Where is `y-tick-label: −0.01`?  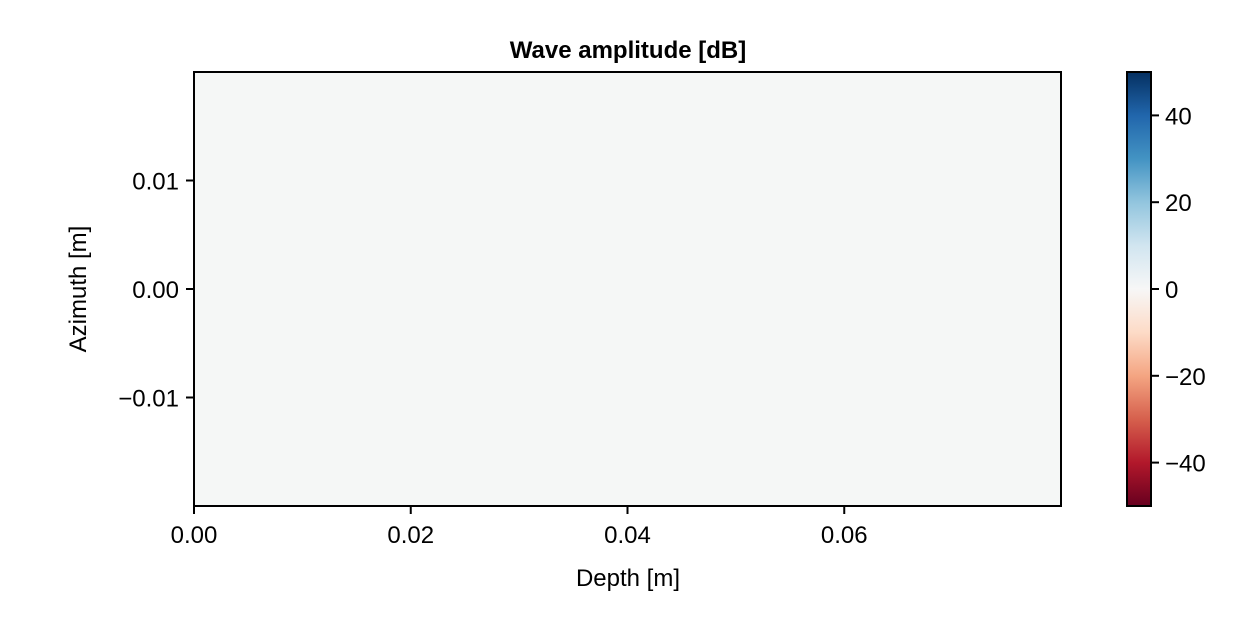
y-tick-label: −0.01 is located at coordinates (148, 399).